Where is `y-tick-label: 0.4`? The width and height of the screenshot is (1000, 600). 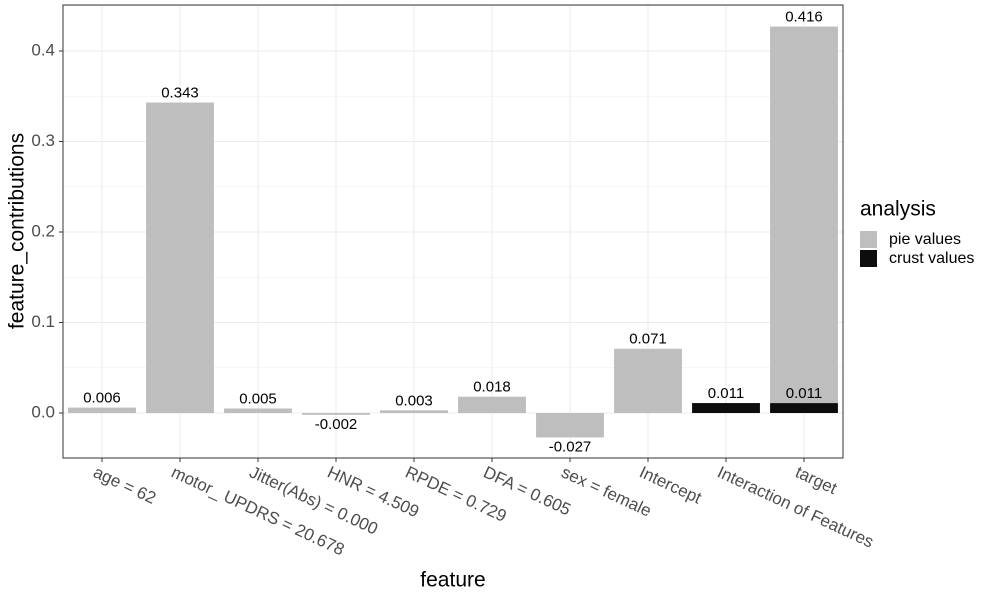 y-tick-label: 0.4 is located at coordinates (43, 49).